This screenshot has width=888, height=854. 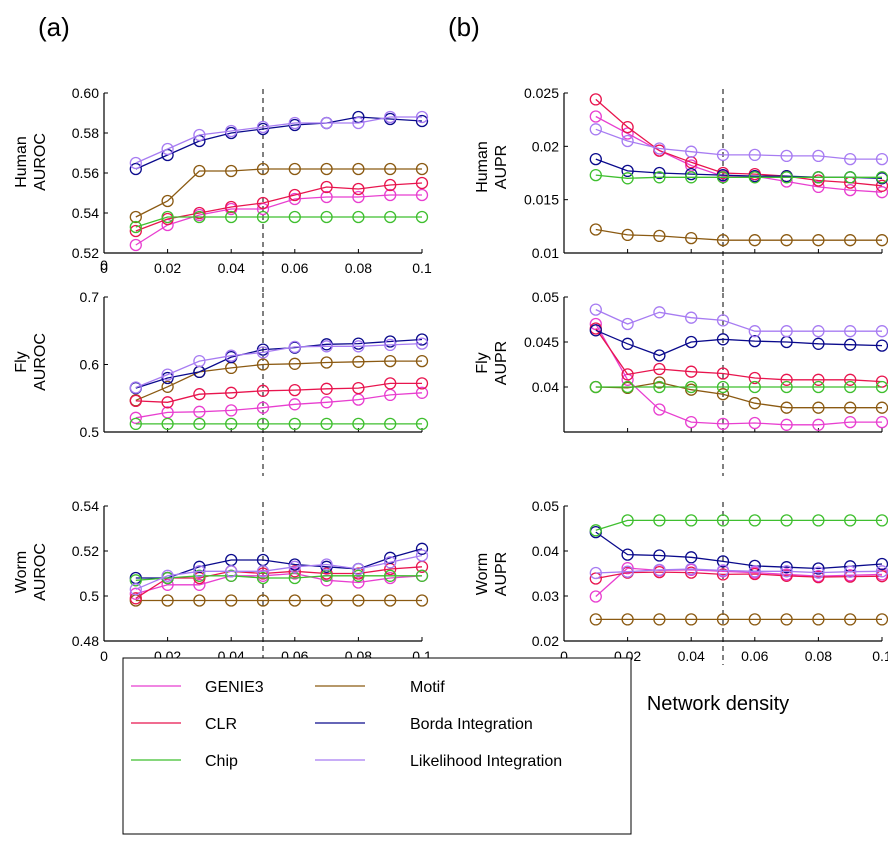 What do you see at coordinates (90, 297) in the screenshot?
I see `y-tick-label: 0.7` at bounding box center [90, 297].